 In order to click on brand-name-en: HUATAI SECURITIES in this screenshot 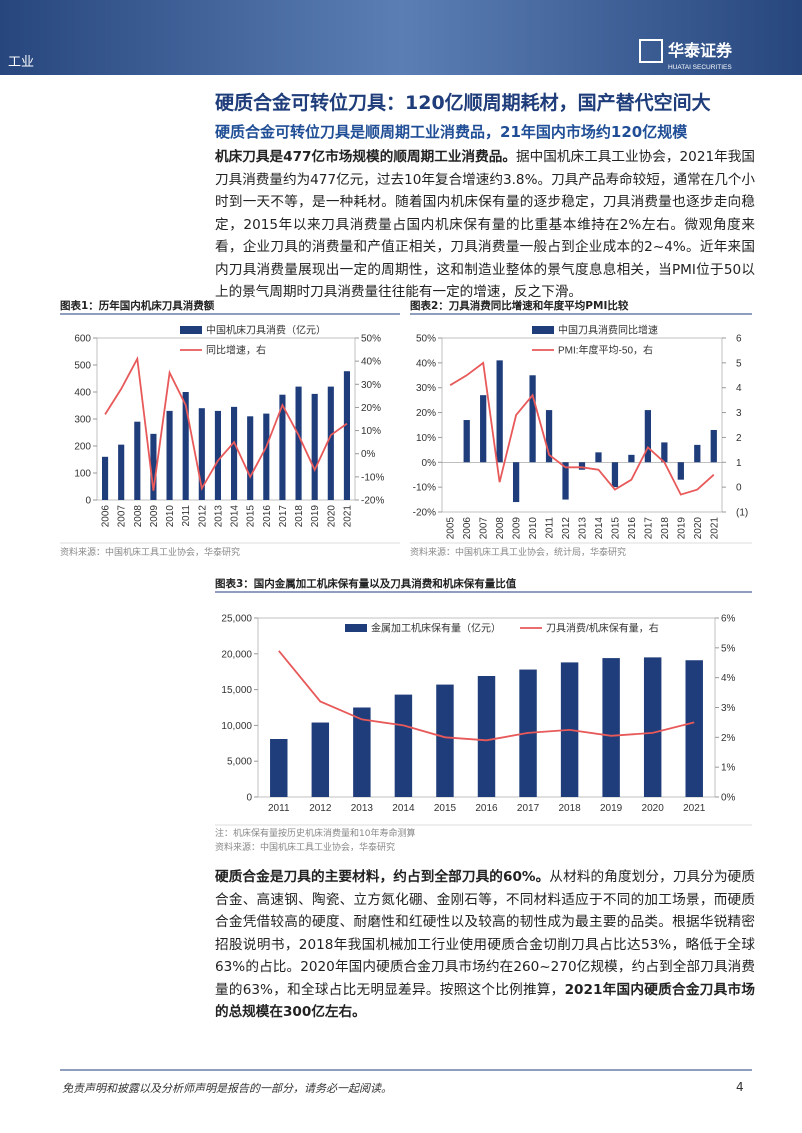, I will do `click(700, 67)`.